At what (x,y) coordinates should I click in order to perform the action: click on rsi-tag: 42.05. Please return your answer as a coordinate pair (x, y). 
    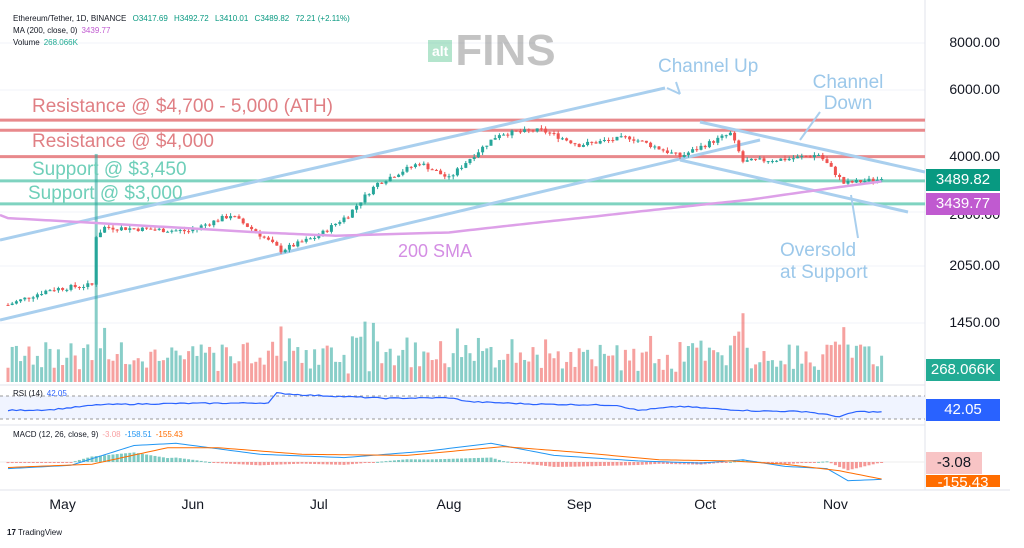
    Looking at the image, I should click on (963, 410).